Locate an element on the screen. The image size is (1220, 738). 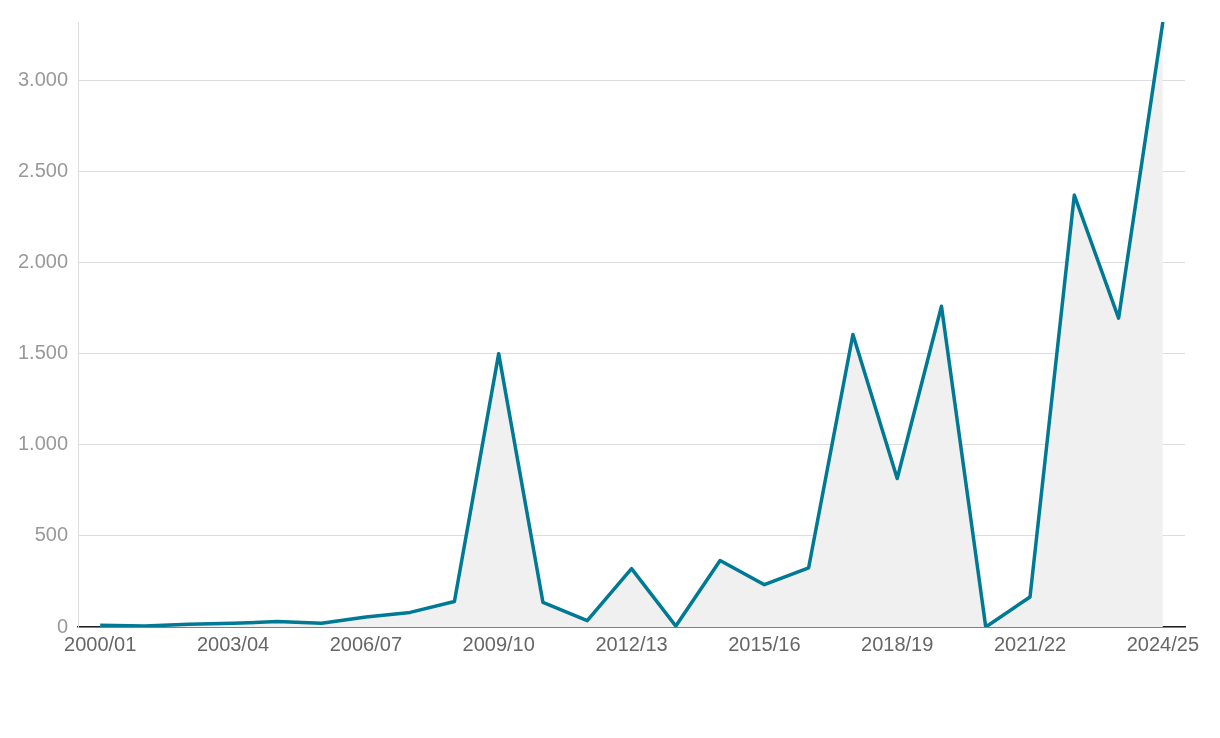
x-tick-label: 2012/13 is located at coordinates (631, 643).